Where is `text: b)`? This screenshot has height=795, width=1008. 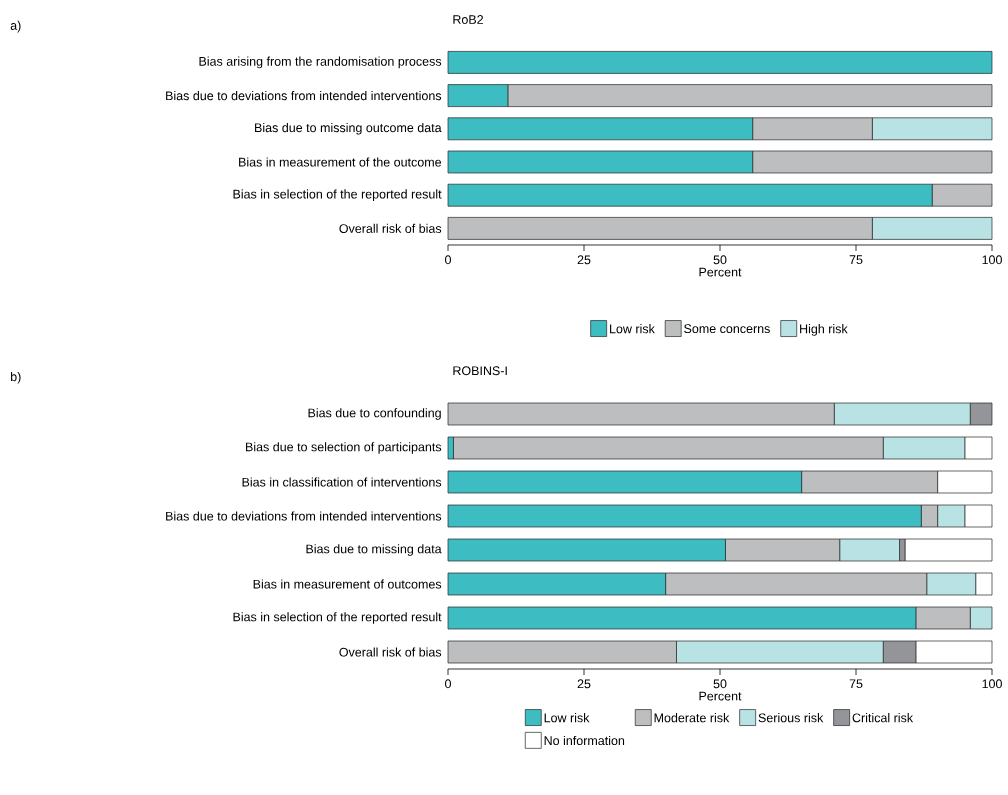
text: b) is located at coordinates (16, 377).